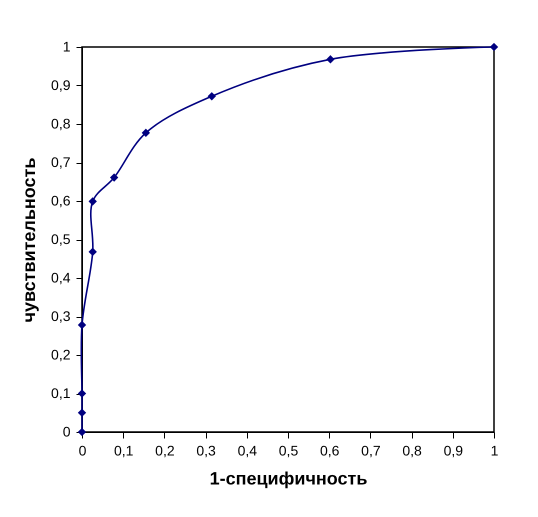 The height and width of the screenshot is (517, 538). What do you see at coordinates (371, 450) in the screenshot?
I see `x-tick-label: 0,7` at bounding box center [371, 450].